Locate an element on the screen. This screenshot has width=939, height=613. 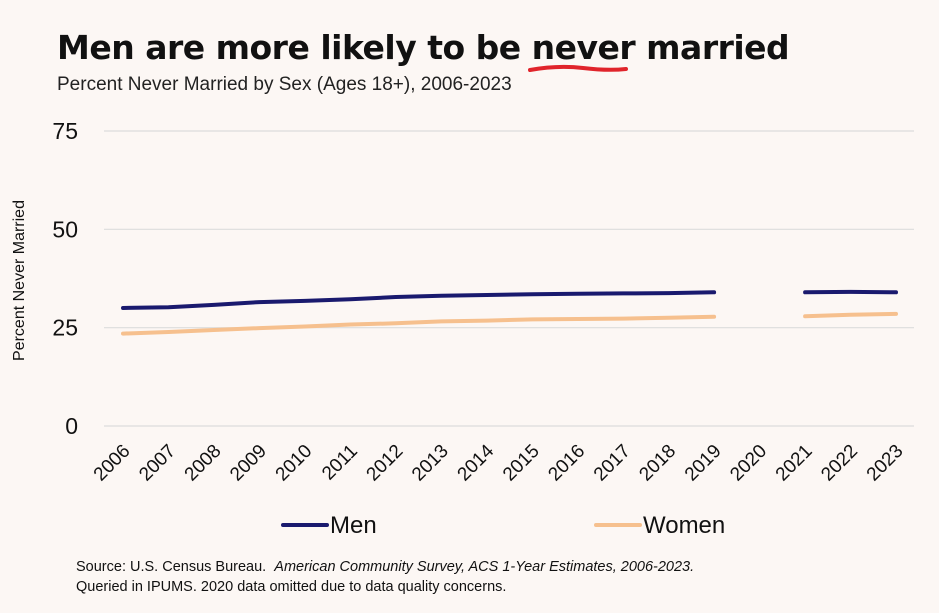
source-plain: Source: U.S. Census Bureau. is located at coordinates (171, 567).